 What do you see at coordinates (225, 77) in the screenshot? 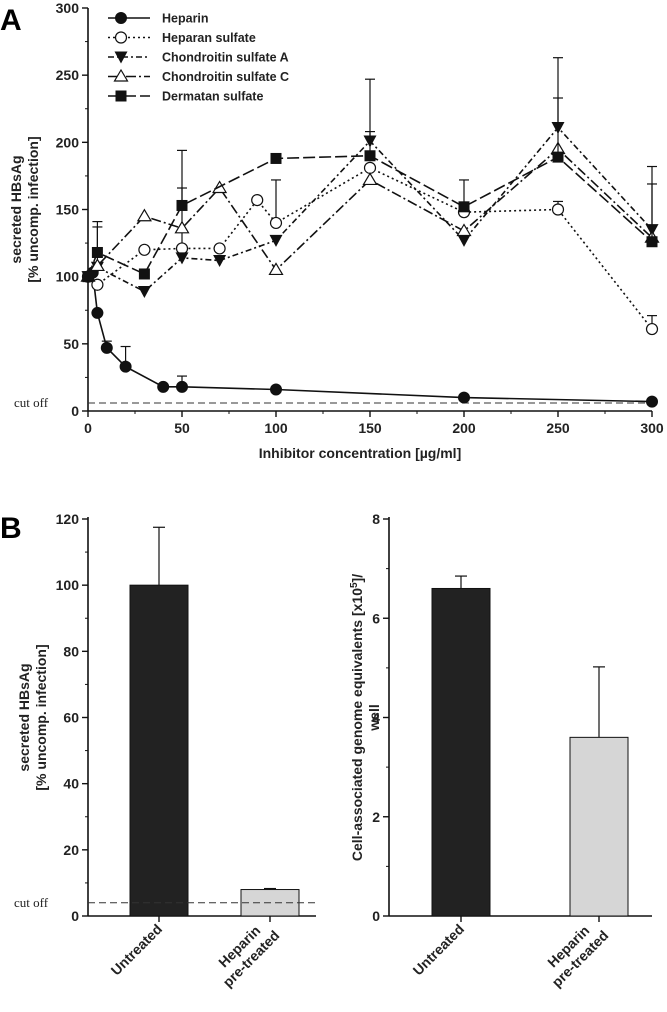
I see `legend-label: Chondroitin sulfate C` at bounding box center [225, 77].